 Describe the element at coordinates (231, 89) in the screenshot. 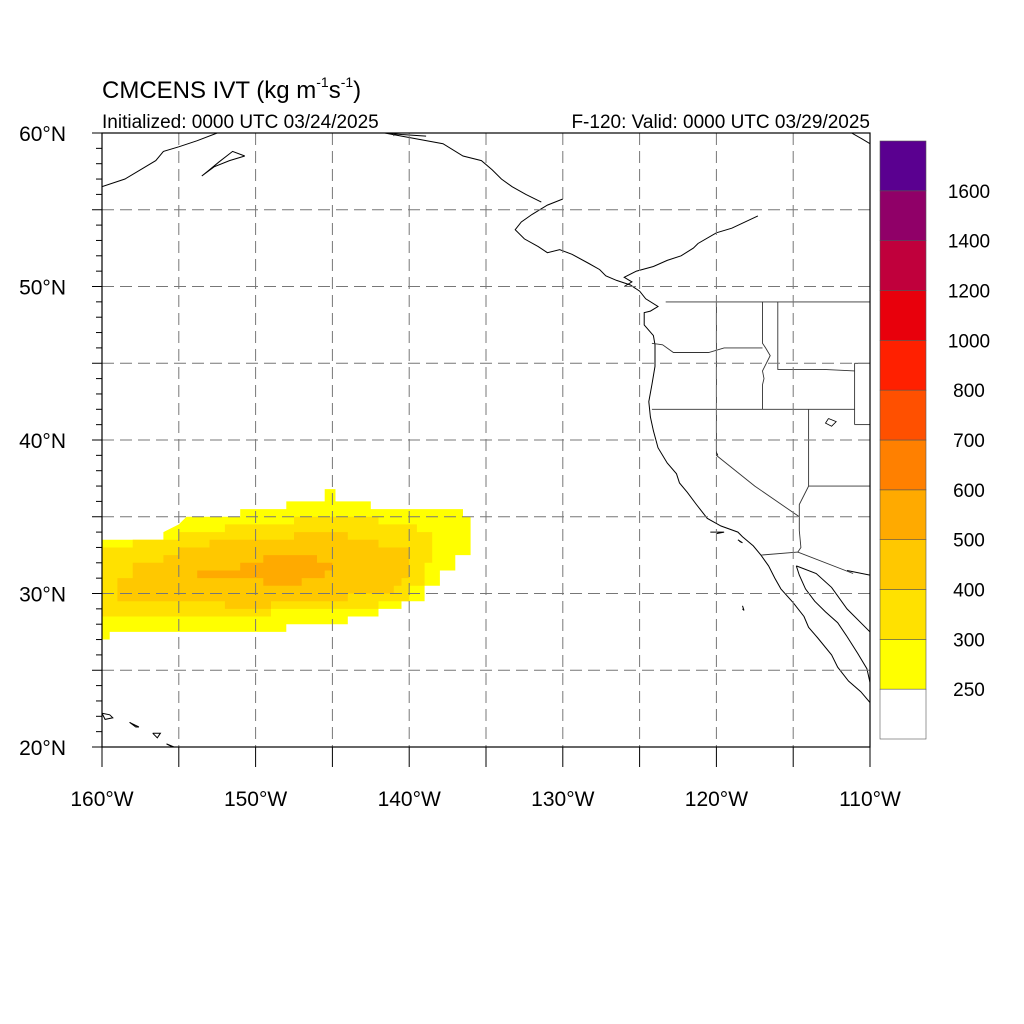

I see `plot-title: CMCENS IVT (kg m-1s-1)` at that location.